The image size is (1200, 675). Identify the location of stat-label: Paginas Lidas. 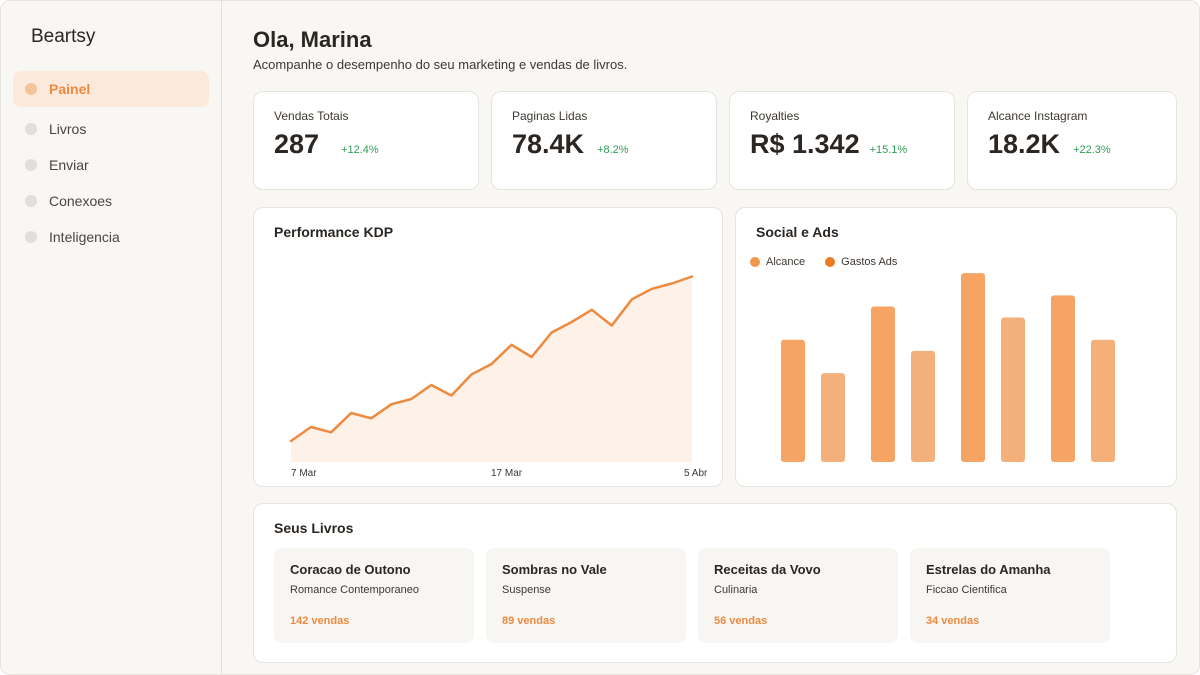
(550, 116).